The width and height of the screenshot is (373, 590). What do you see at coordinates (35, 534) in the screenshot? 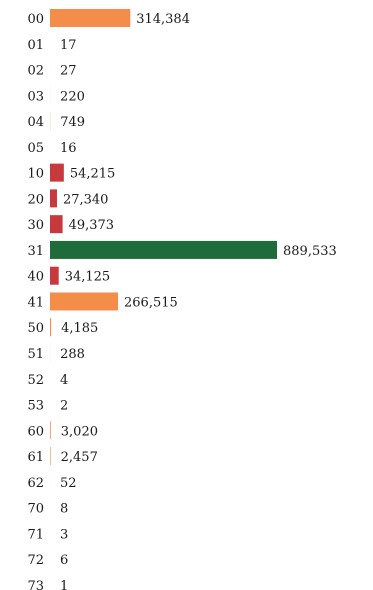
I see `category-label: 71` at bounding box center [35, 534].